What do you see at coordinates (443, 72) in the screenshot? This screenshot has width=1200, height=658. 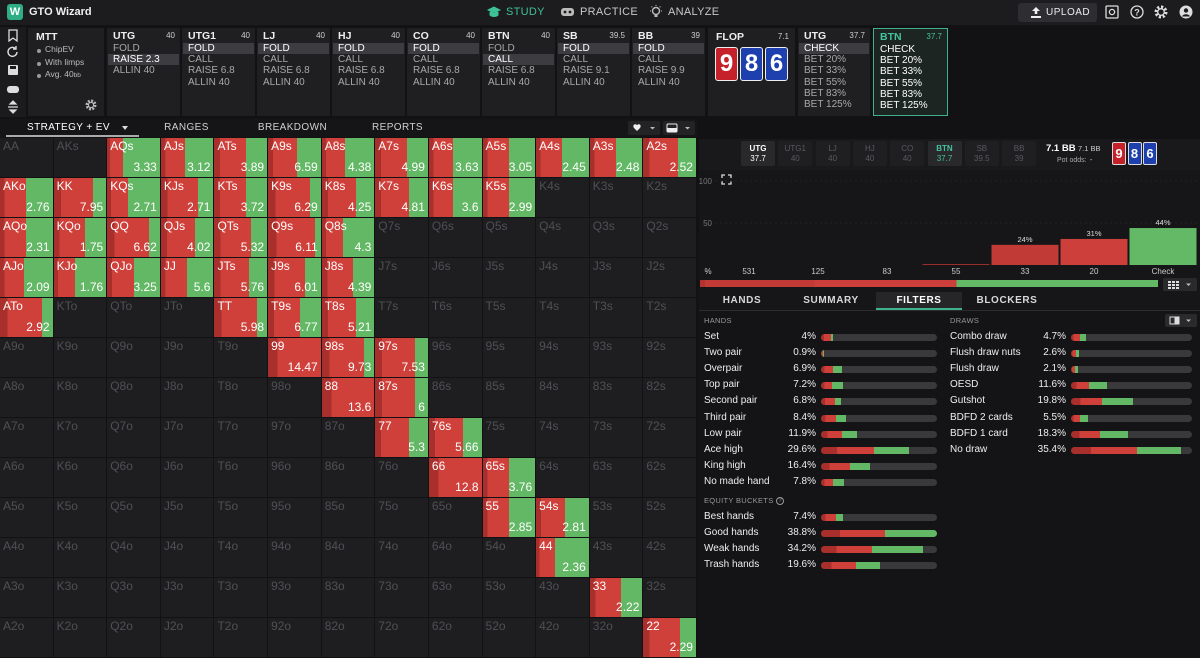 I see `action-panel: CO 40 FOLD CALL RAISE 6.8 ALLIN 40` at bounding box center [443, 72].